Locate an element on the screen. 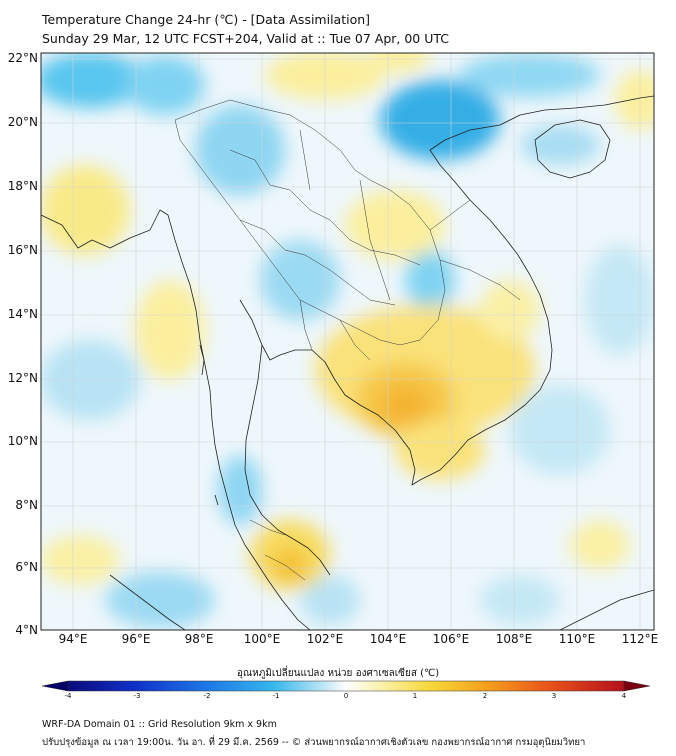 The height and width of the screenshot is (756, 676). lon-label: 104°E is located at coordinates (388, 639).